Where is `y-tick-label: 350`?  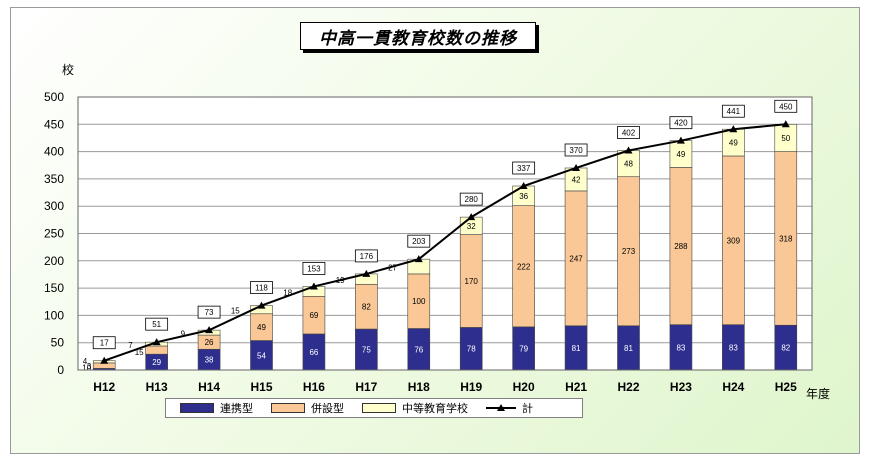
y-tick-label: 350 is located at coordinates (54, 179).